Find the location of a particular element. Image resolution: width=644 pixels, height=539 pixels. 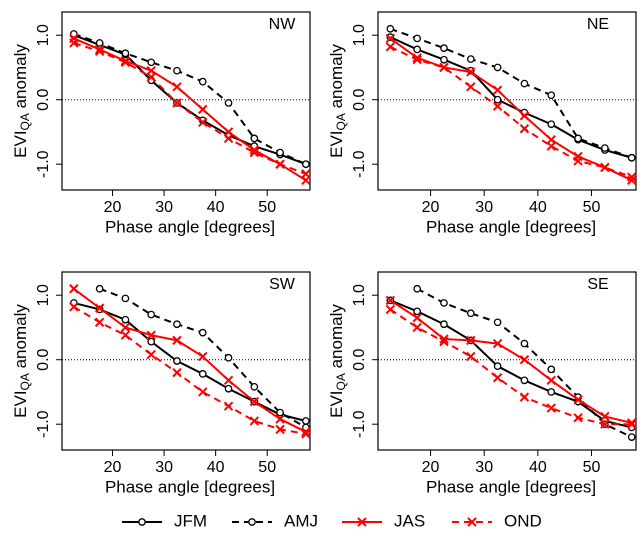

legend-label: OND is located at coordinates (523, 520).